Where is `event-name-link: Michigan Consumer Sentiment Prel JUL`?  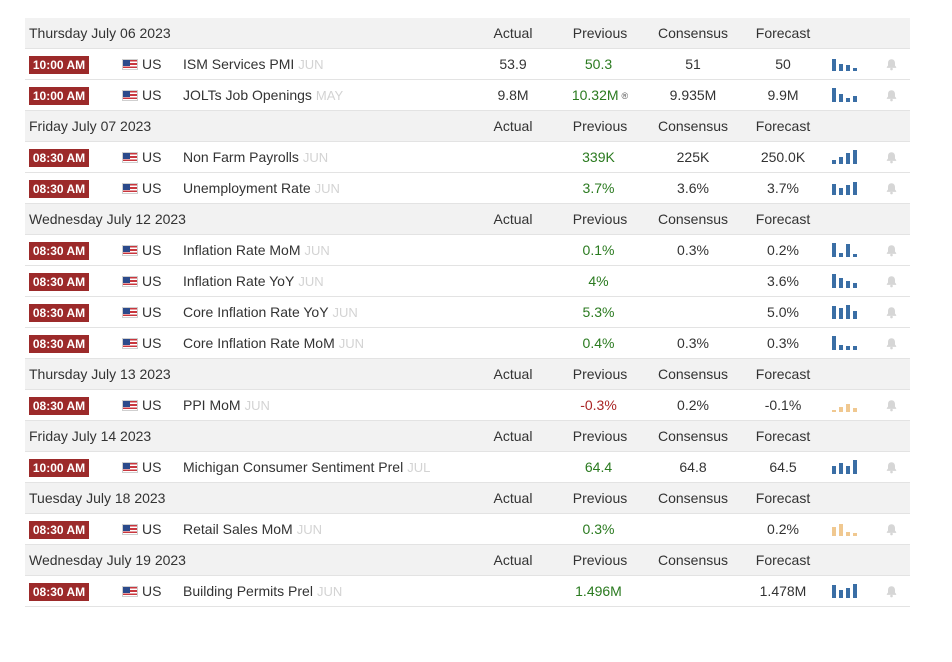
event-name-link: Michigan Consumer Sentiment Prel JUL is located at coordinates (306, 467).